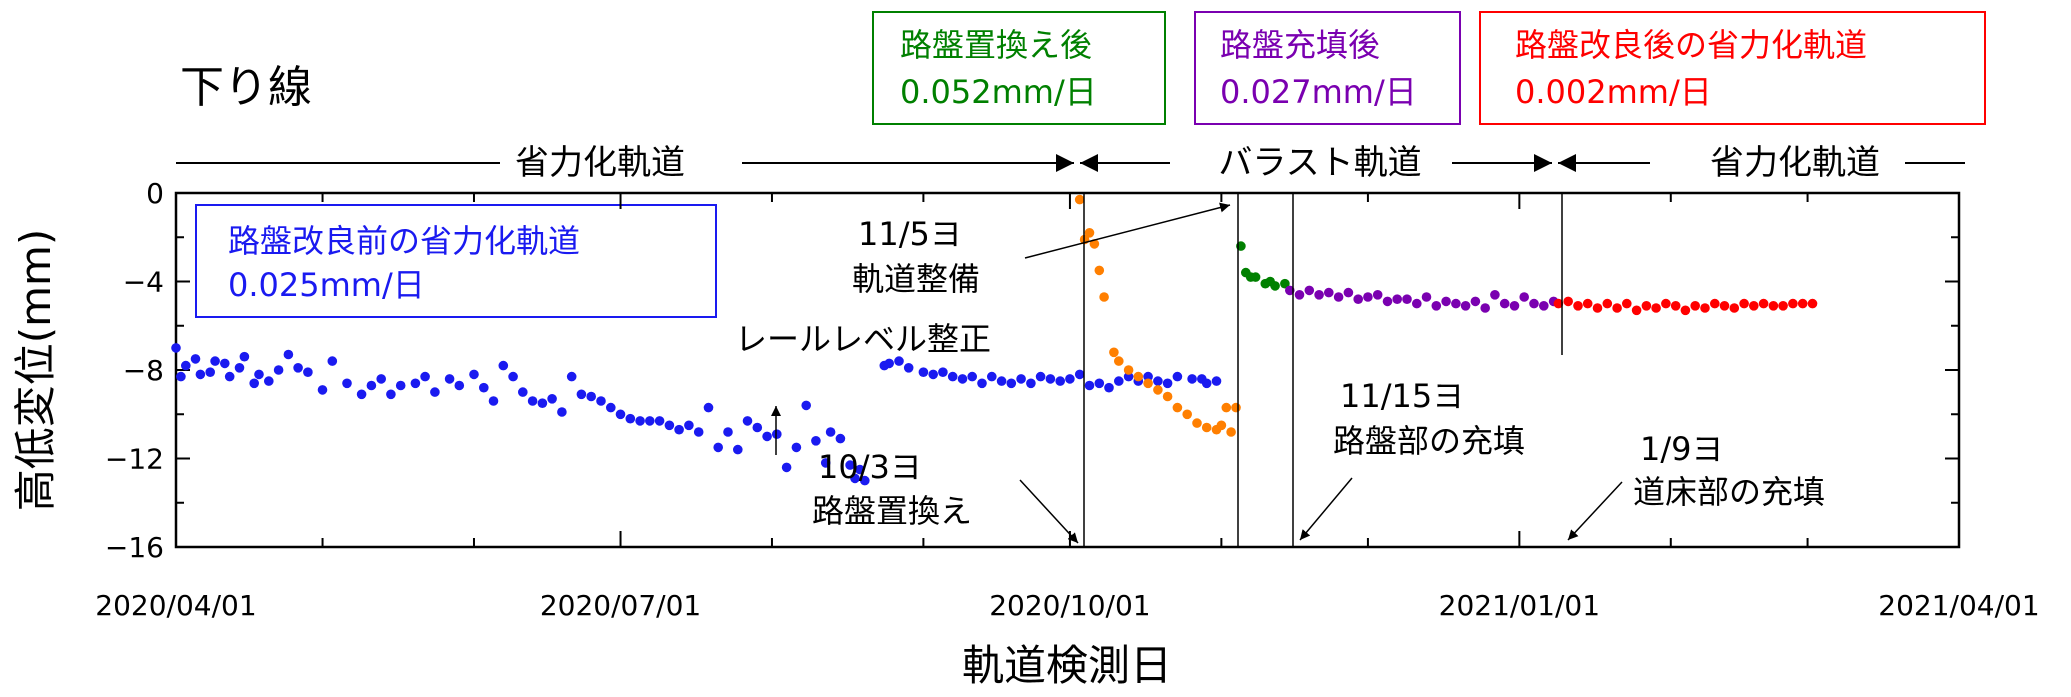  What do you see at coordinates (143, 282) in the screenshot?
I see `y-tick-label: −4` at bounding box center [143, 282].